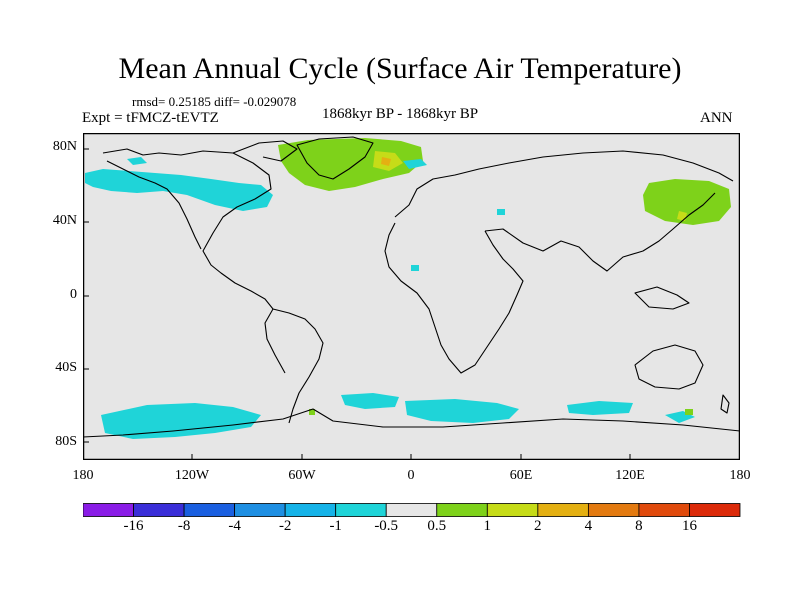  What do you see at coordinates (179, 190) in the screenshot?
I see `cool-anomaly-n-america` at bounding box center [179, 190].